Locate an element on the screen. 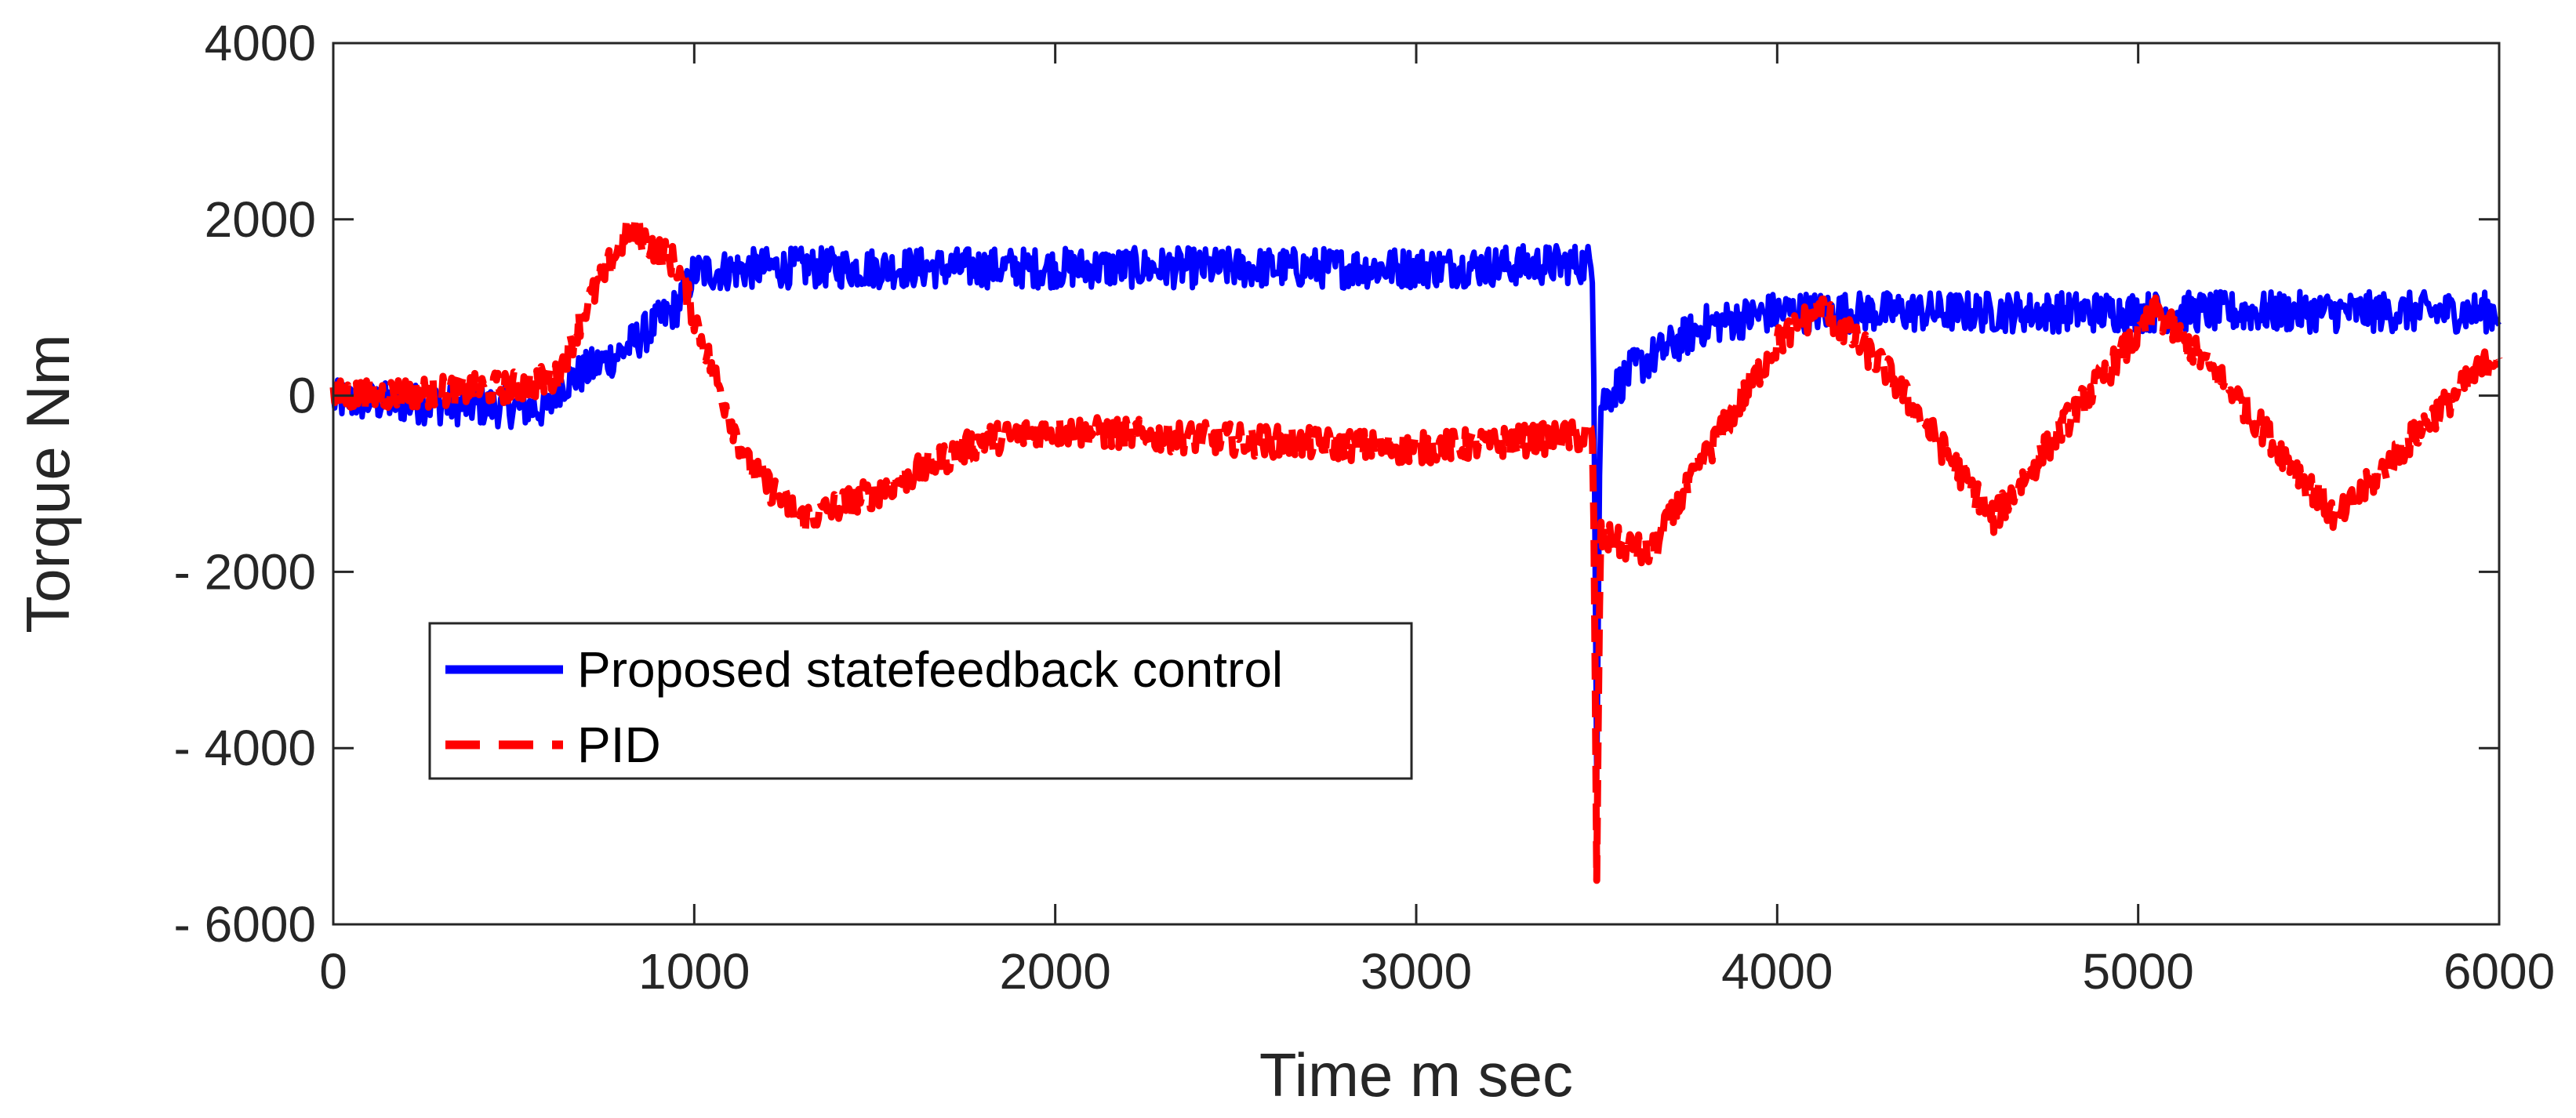 The image size is (2576, 1118). legend-label-series-2: PID is located at coordinates (619, 745).